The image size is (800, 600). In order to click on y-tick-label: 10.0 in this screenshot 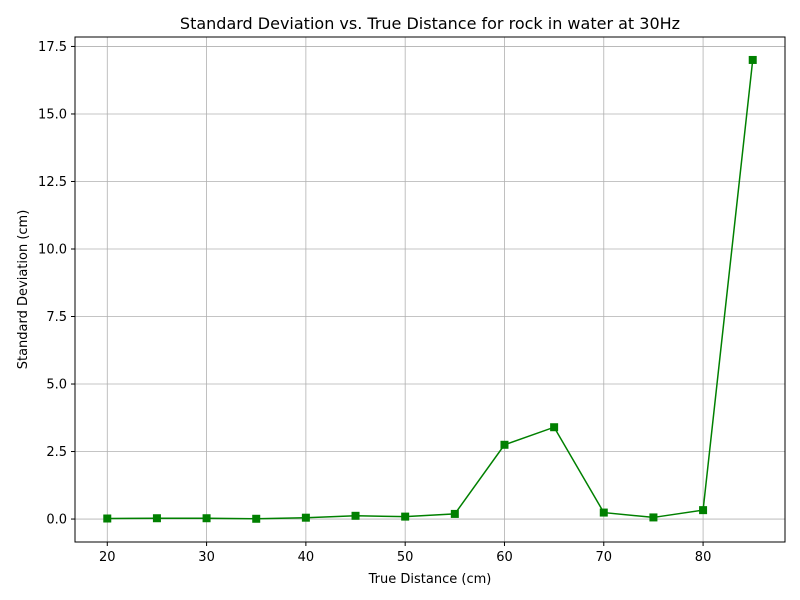, I will do `click(52, 249)`.